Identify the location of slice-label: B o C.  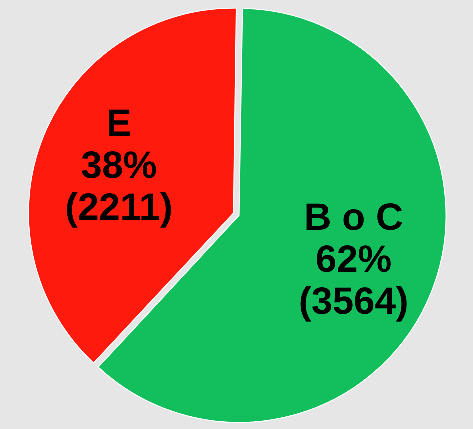
(354, 218).